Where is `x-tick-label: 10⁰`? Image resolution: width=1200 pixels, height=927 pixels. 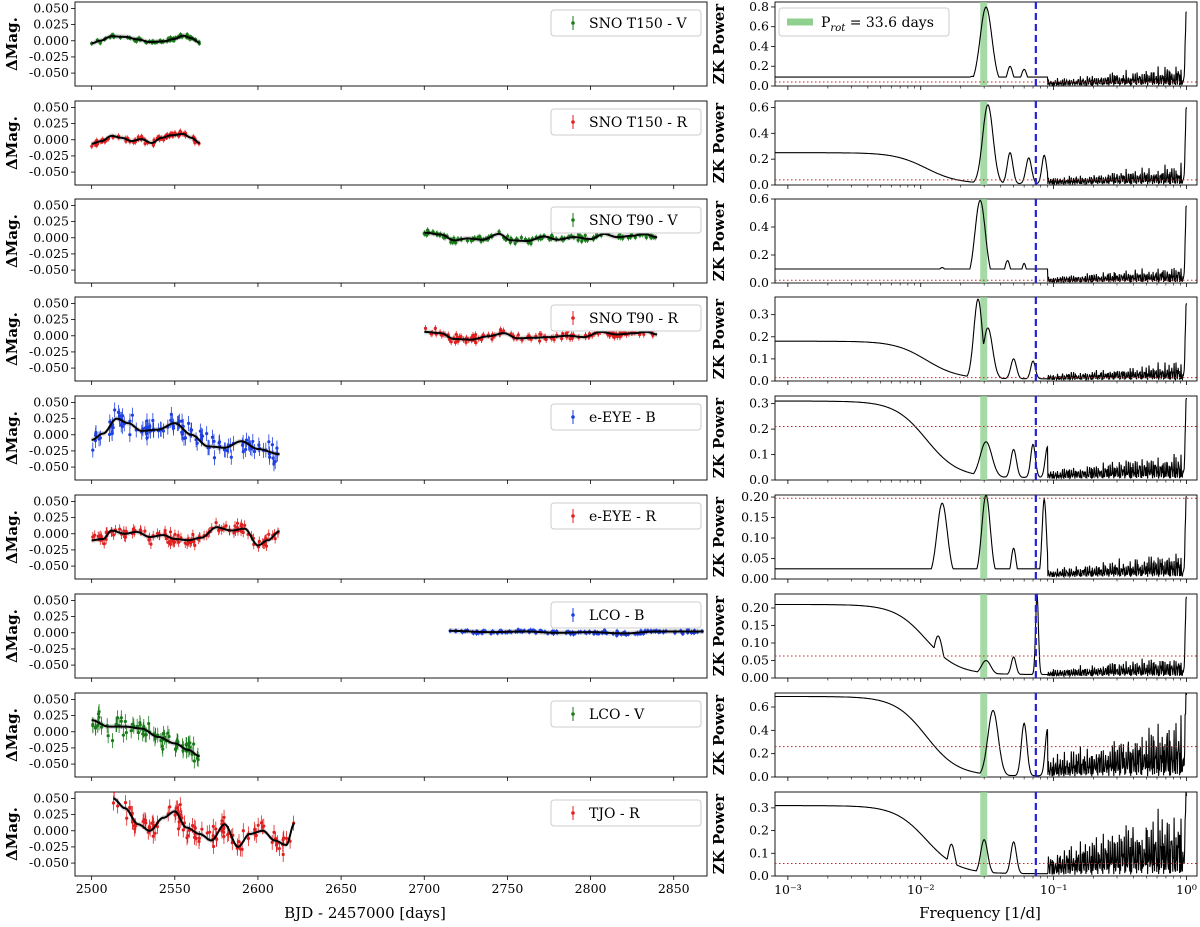 x-tick-label: 10⁰ is located at coordinates (1186, 889).